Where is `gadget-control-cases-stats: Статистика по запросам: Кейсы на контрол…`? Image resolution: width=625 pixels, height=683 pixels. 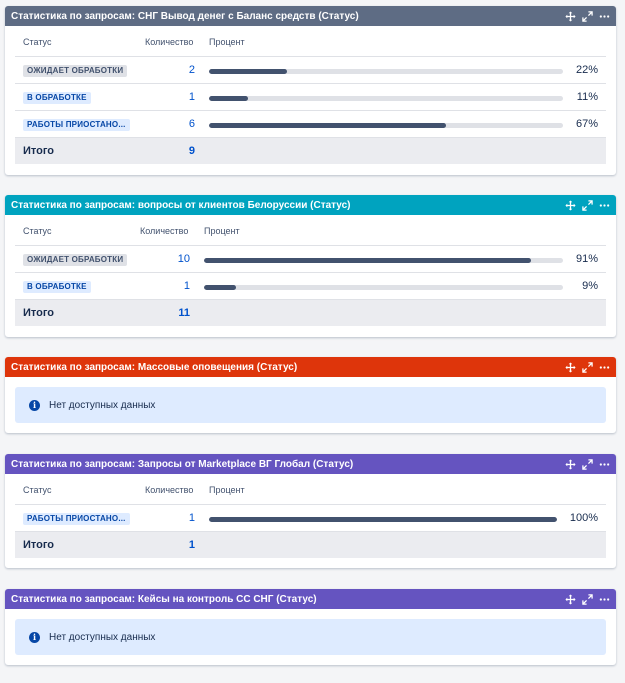 gadget-control-cases-stats: Статистика по запросам: Кейсы на контрол… is located at coordinates (310, 627).